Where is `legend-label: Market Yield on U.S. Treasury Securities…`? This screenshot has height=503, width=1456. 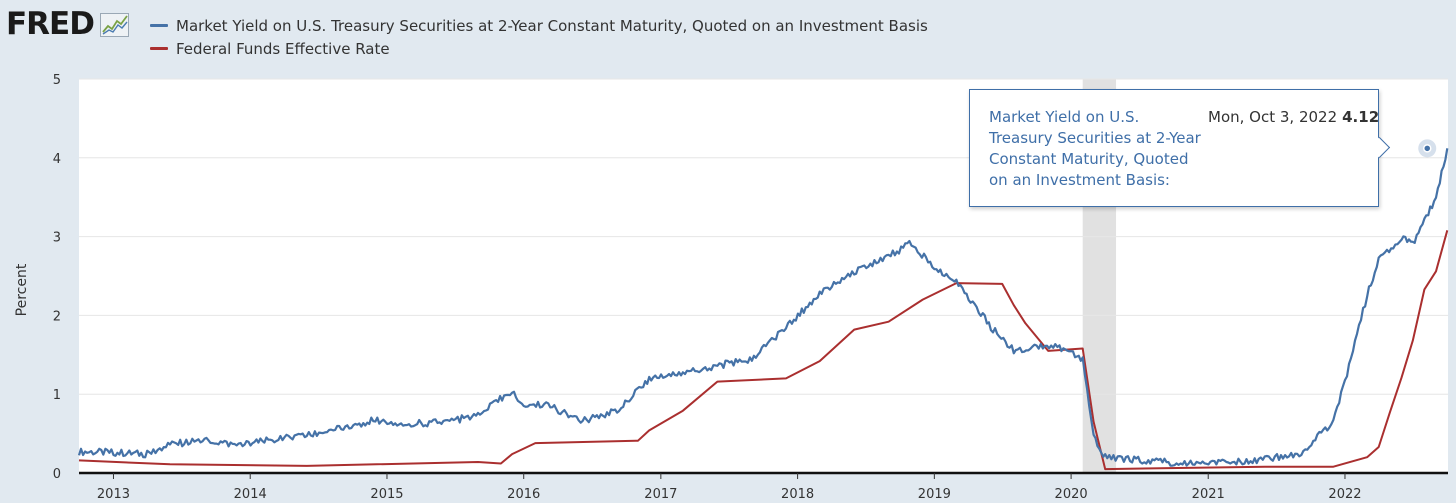
legend-label: Market Yield on U.S. Treasury Securities… is located at coordinates (552, 25).